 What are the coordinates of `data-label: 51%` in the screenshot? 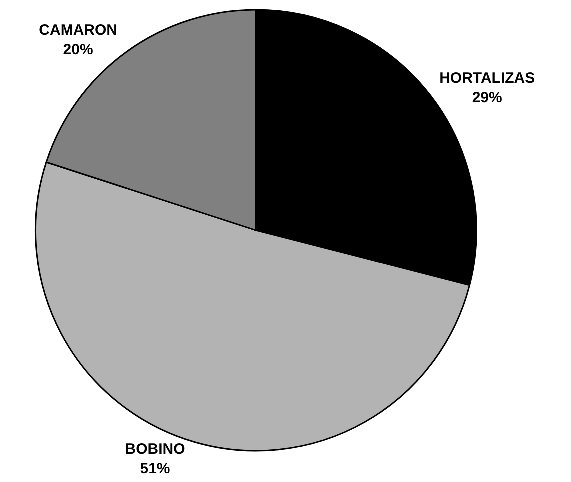 It's located at (155, 469).